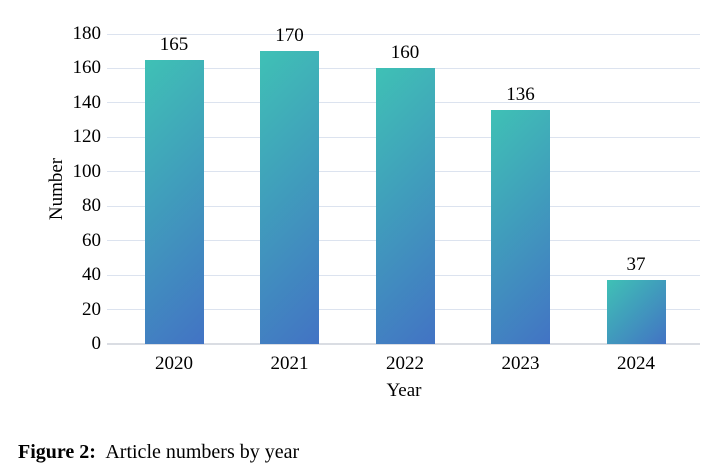  Describe the element at coordinates (91, 206) in the screenshot. I see `y-tick-label-80: 80` at that location.